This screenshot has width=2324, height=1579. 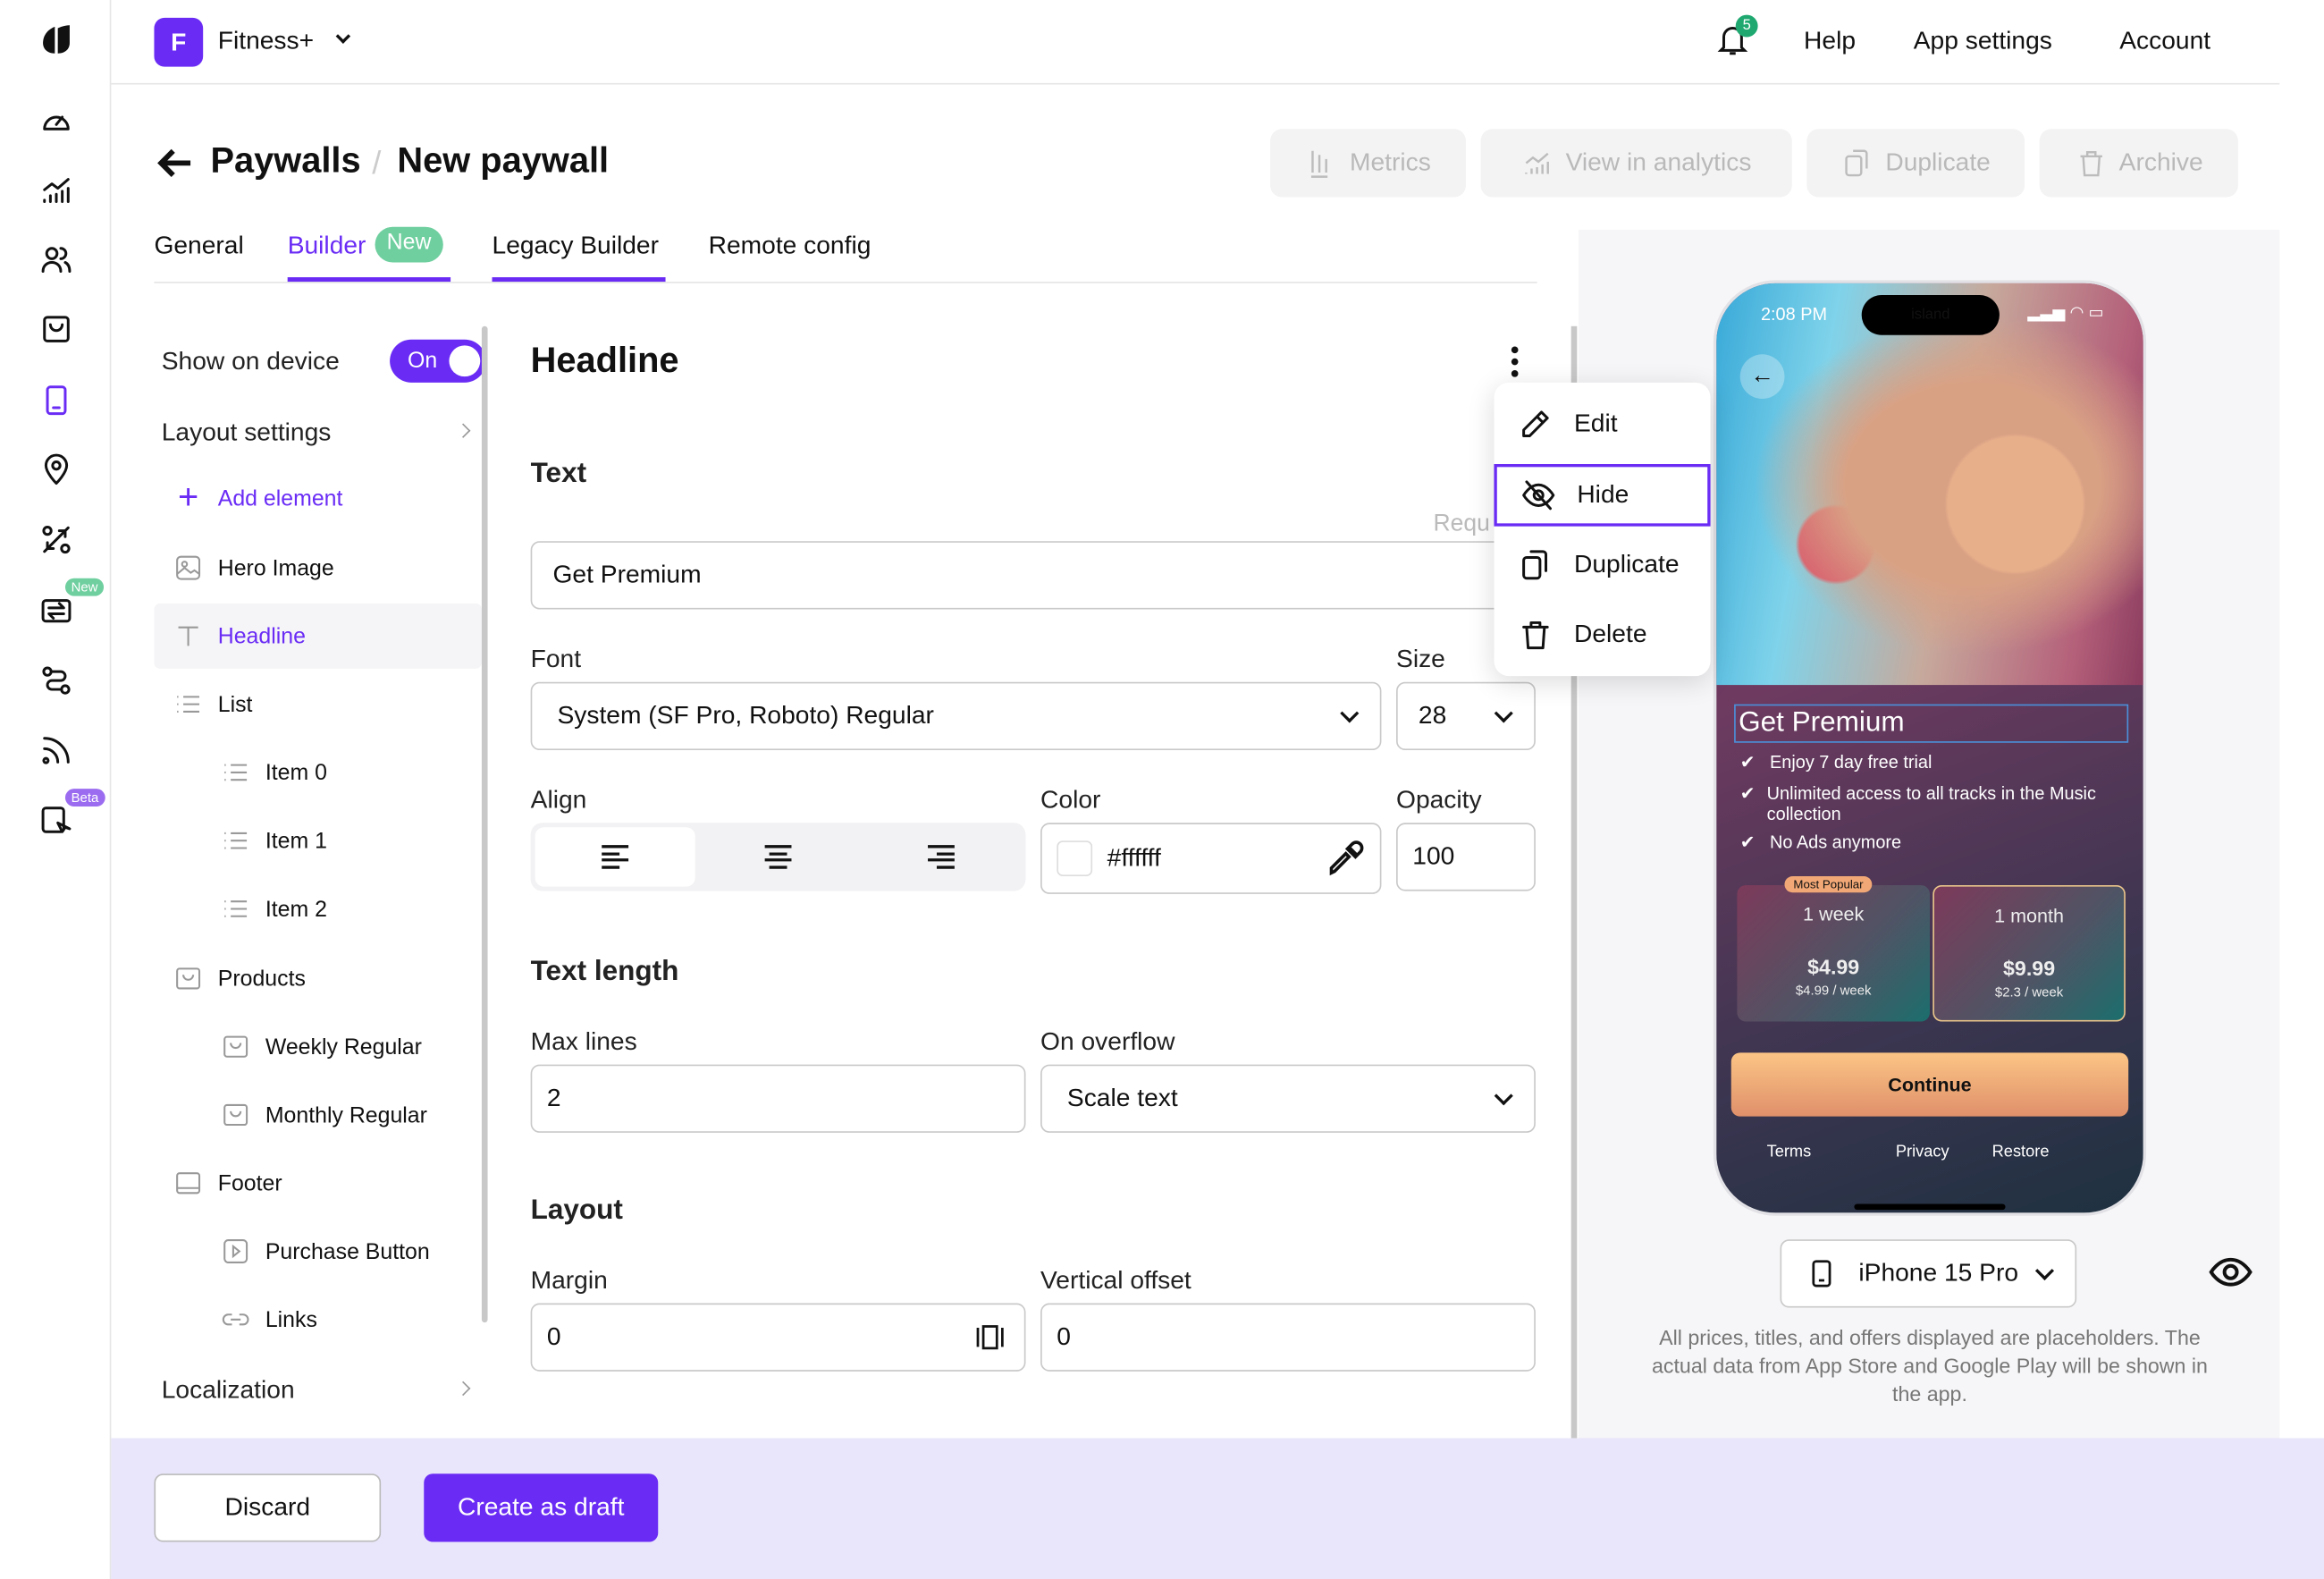 What do you see at coordinates (1929, 1084) in the screenshot?
I see `continue-button: Continue` at bounding box center [1929, 1084].